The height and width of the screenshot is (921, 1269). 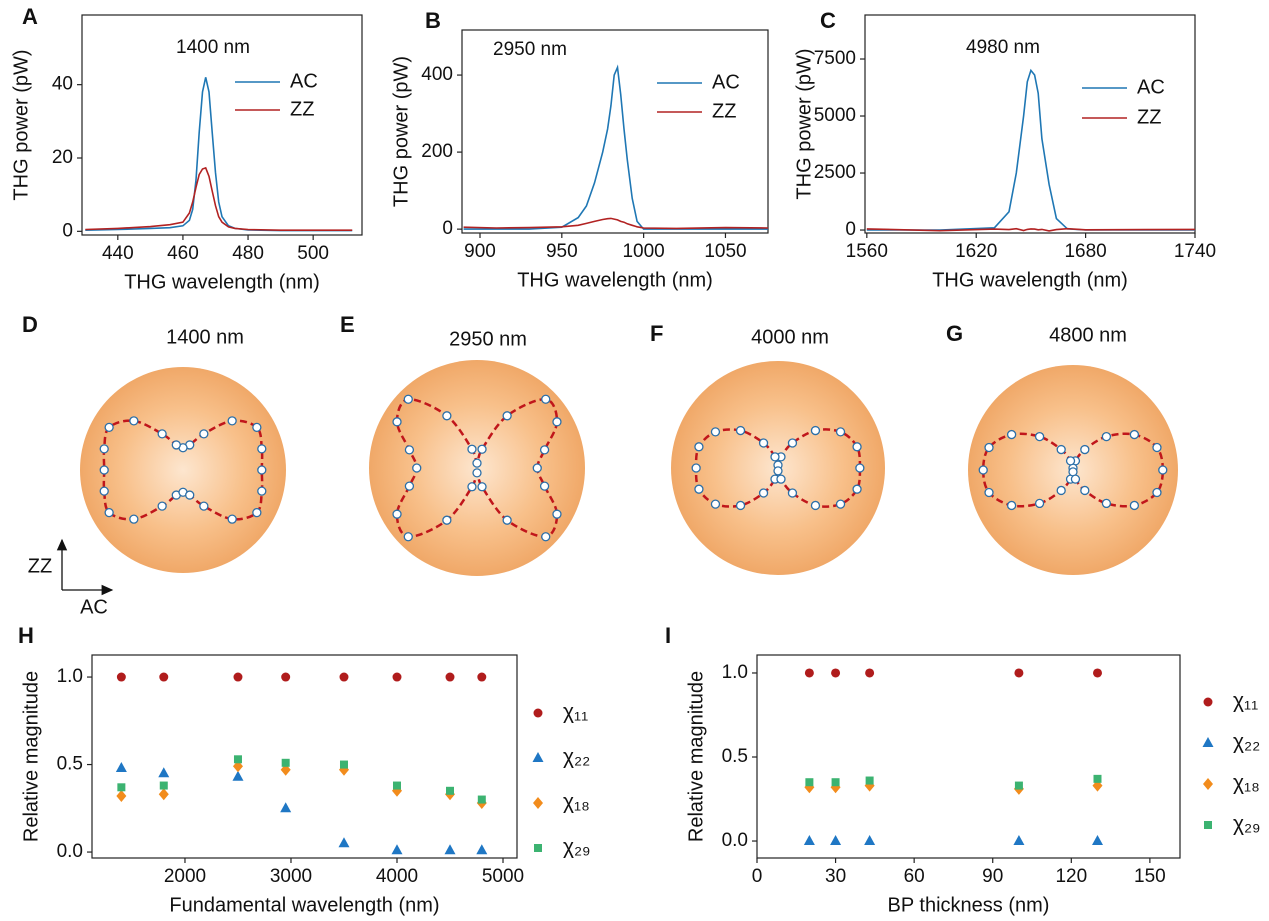 What do you see at coordinates (1003, 47) in the screenshot?
I see `annotation: 4980 nm` at bounding box center [1003, 47].